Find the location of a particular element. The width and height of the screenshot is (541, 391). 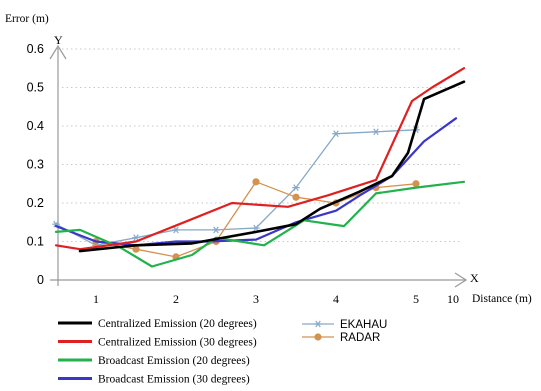

x-tick-label: 5 is located at coordinates (416, 299).